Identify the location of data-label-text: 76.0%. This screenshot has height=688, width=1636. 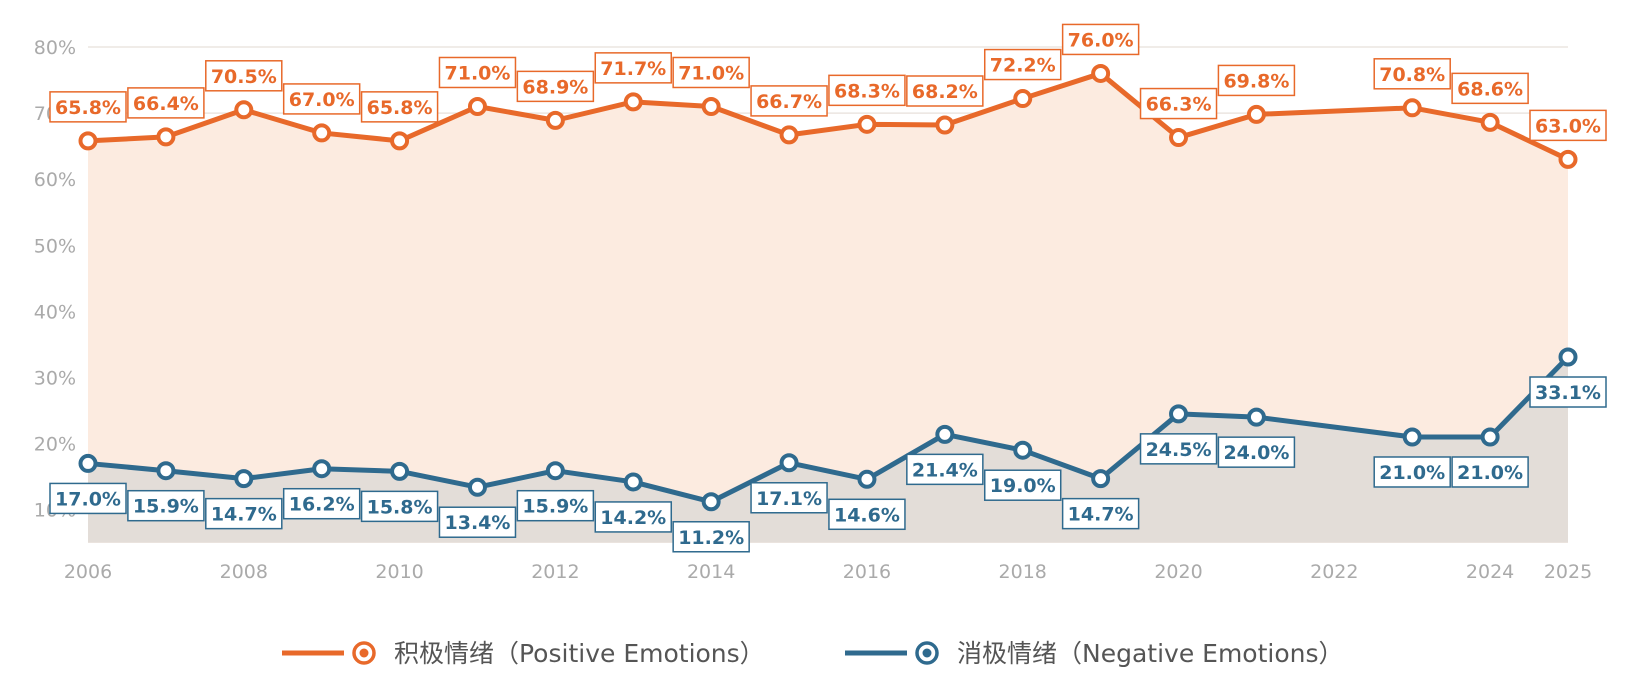
(1101, 40).